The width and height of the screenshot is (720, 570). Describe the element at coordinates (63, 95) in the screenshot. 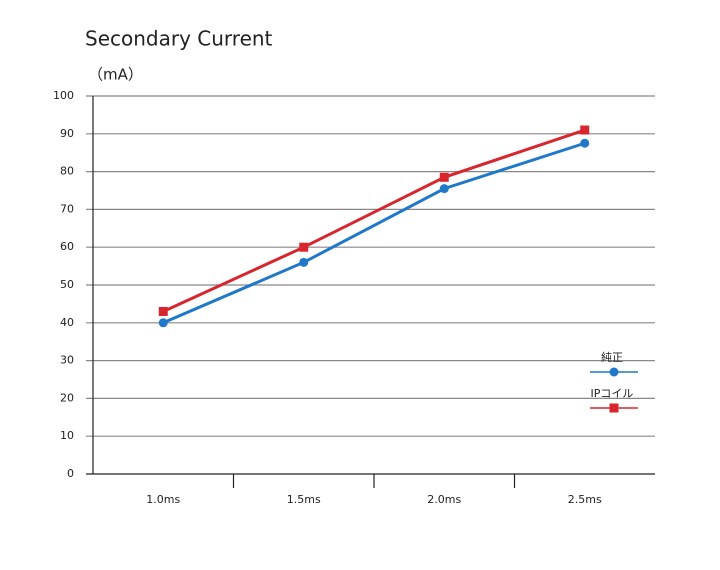

I see `y-tick-label: 100` at that location.